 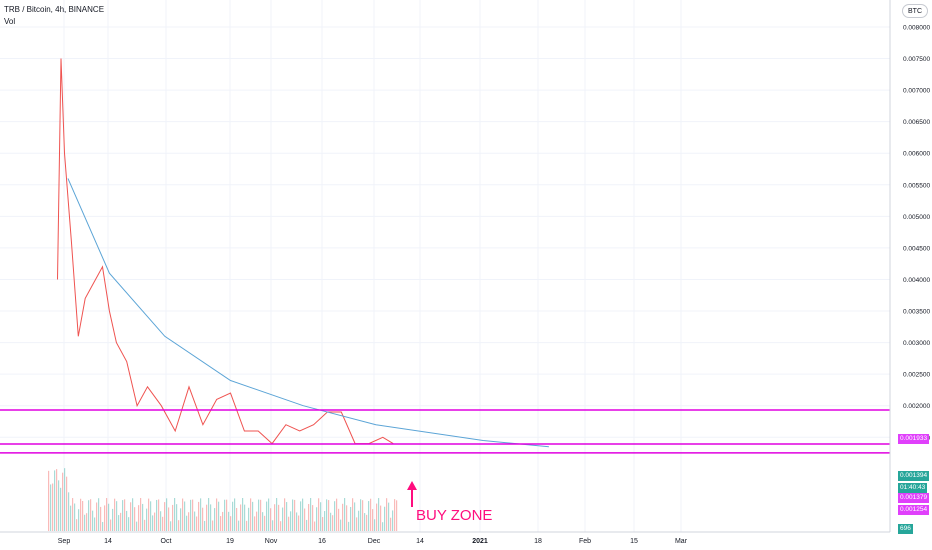 I want to click on volume-bars, so click(x=223, y=499).